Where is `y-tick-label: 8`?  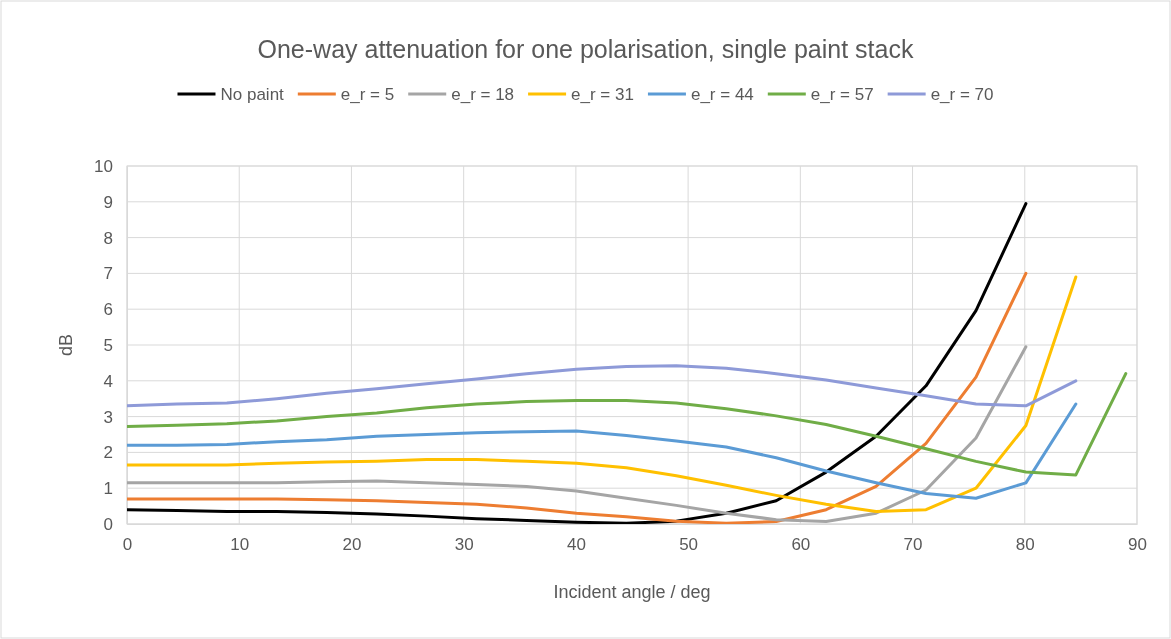
y-tick-label: 8 is located at coordinates (108, 238).